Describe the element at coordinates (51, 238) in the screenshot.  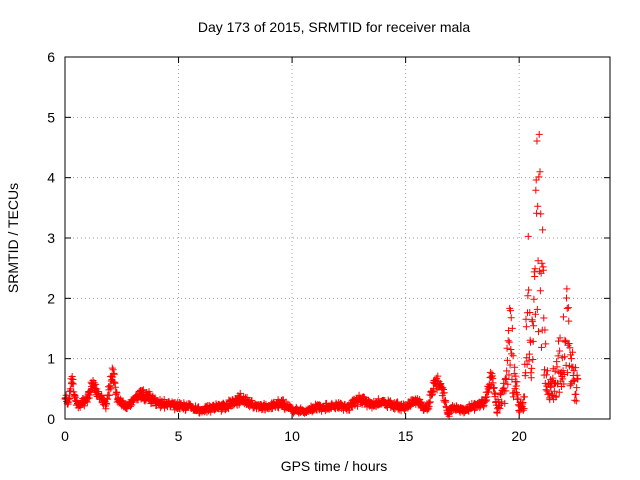
I see `y-tick-label: 3` at that location.